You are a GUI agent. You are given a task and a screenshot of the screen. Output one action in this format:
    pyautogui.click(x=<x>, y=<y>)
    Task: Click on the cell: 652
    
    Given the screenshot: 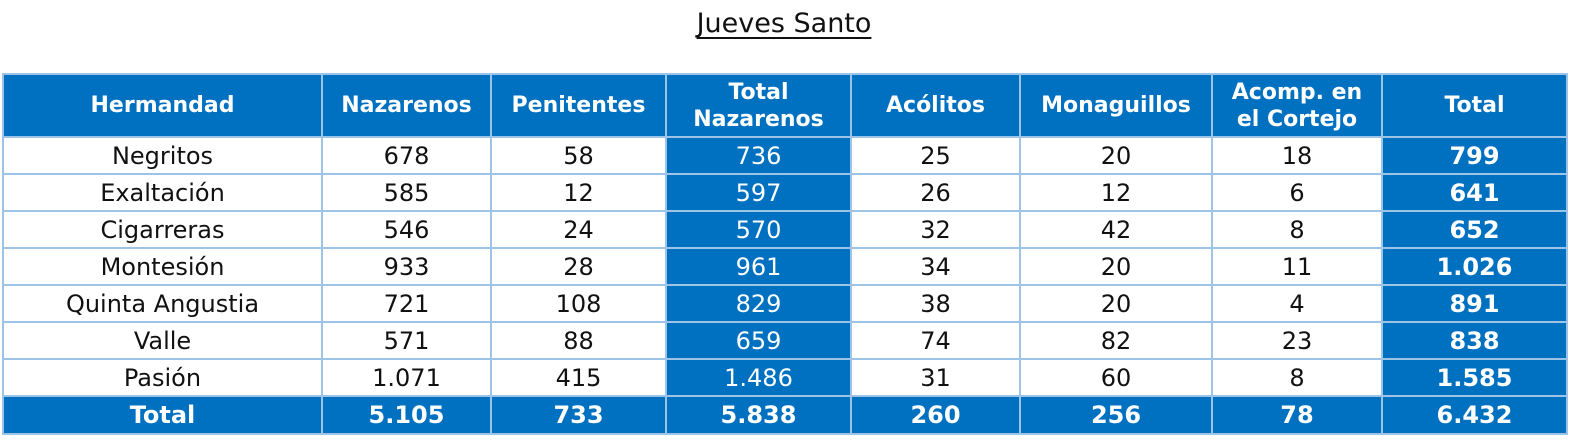 What is the action you would take?
    pyautogui.click(x=1474, y=229)
    